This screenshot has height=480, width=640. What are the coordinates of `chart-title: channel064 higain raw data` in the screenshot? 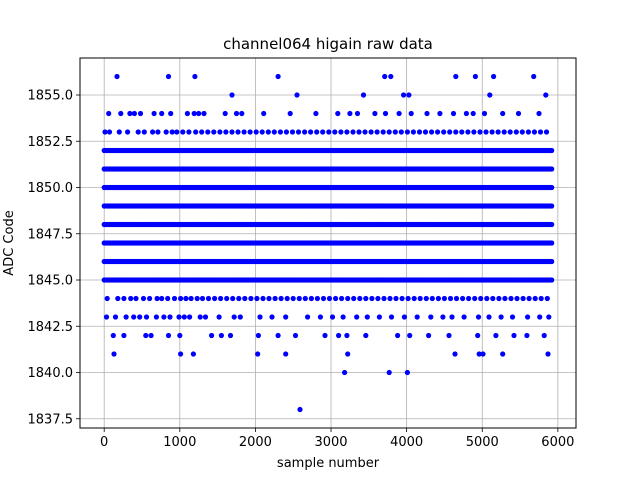 It's located at (328, 44).